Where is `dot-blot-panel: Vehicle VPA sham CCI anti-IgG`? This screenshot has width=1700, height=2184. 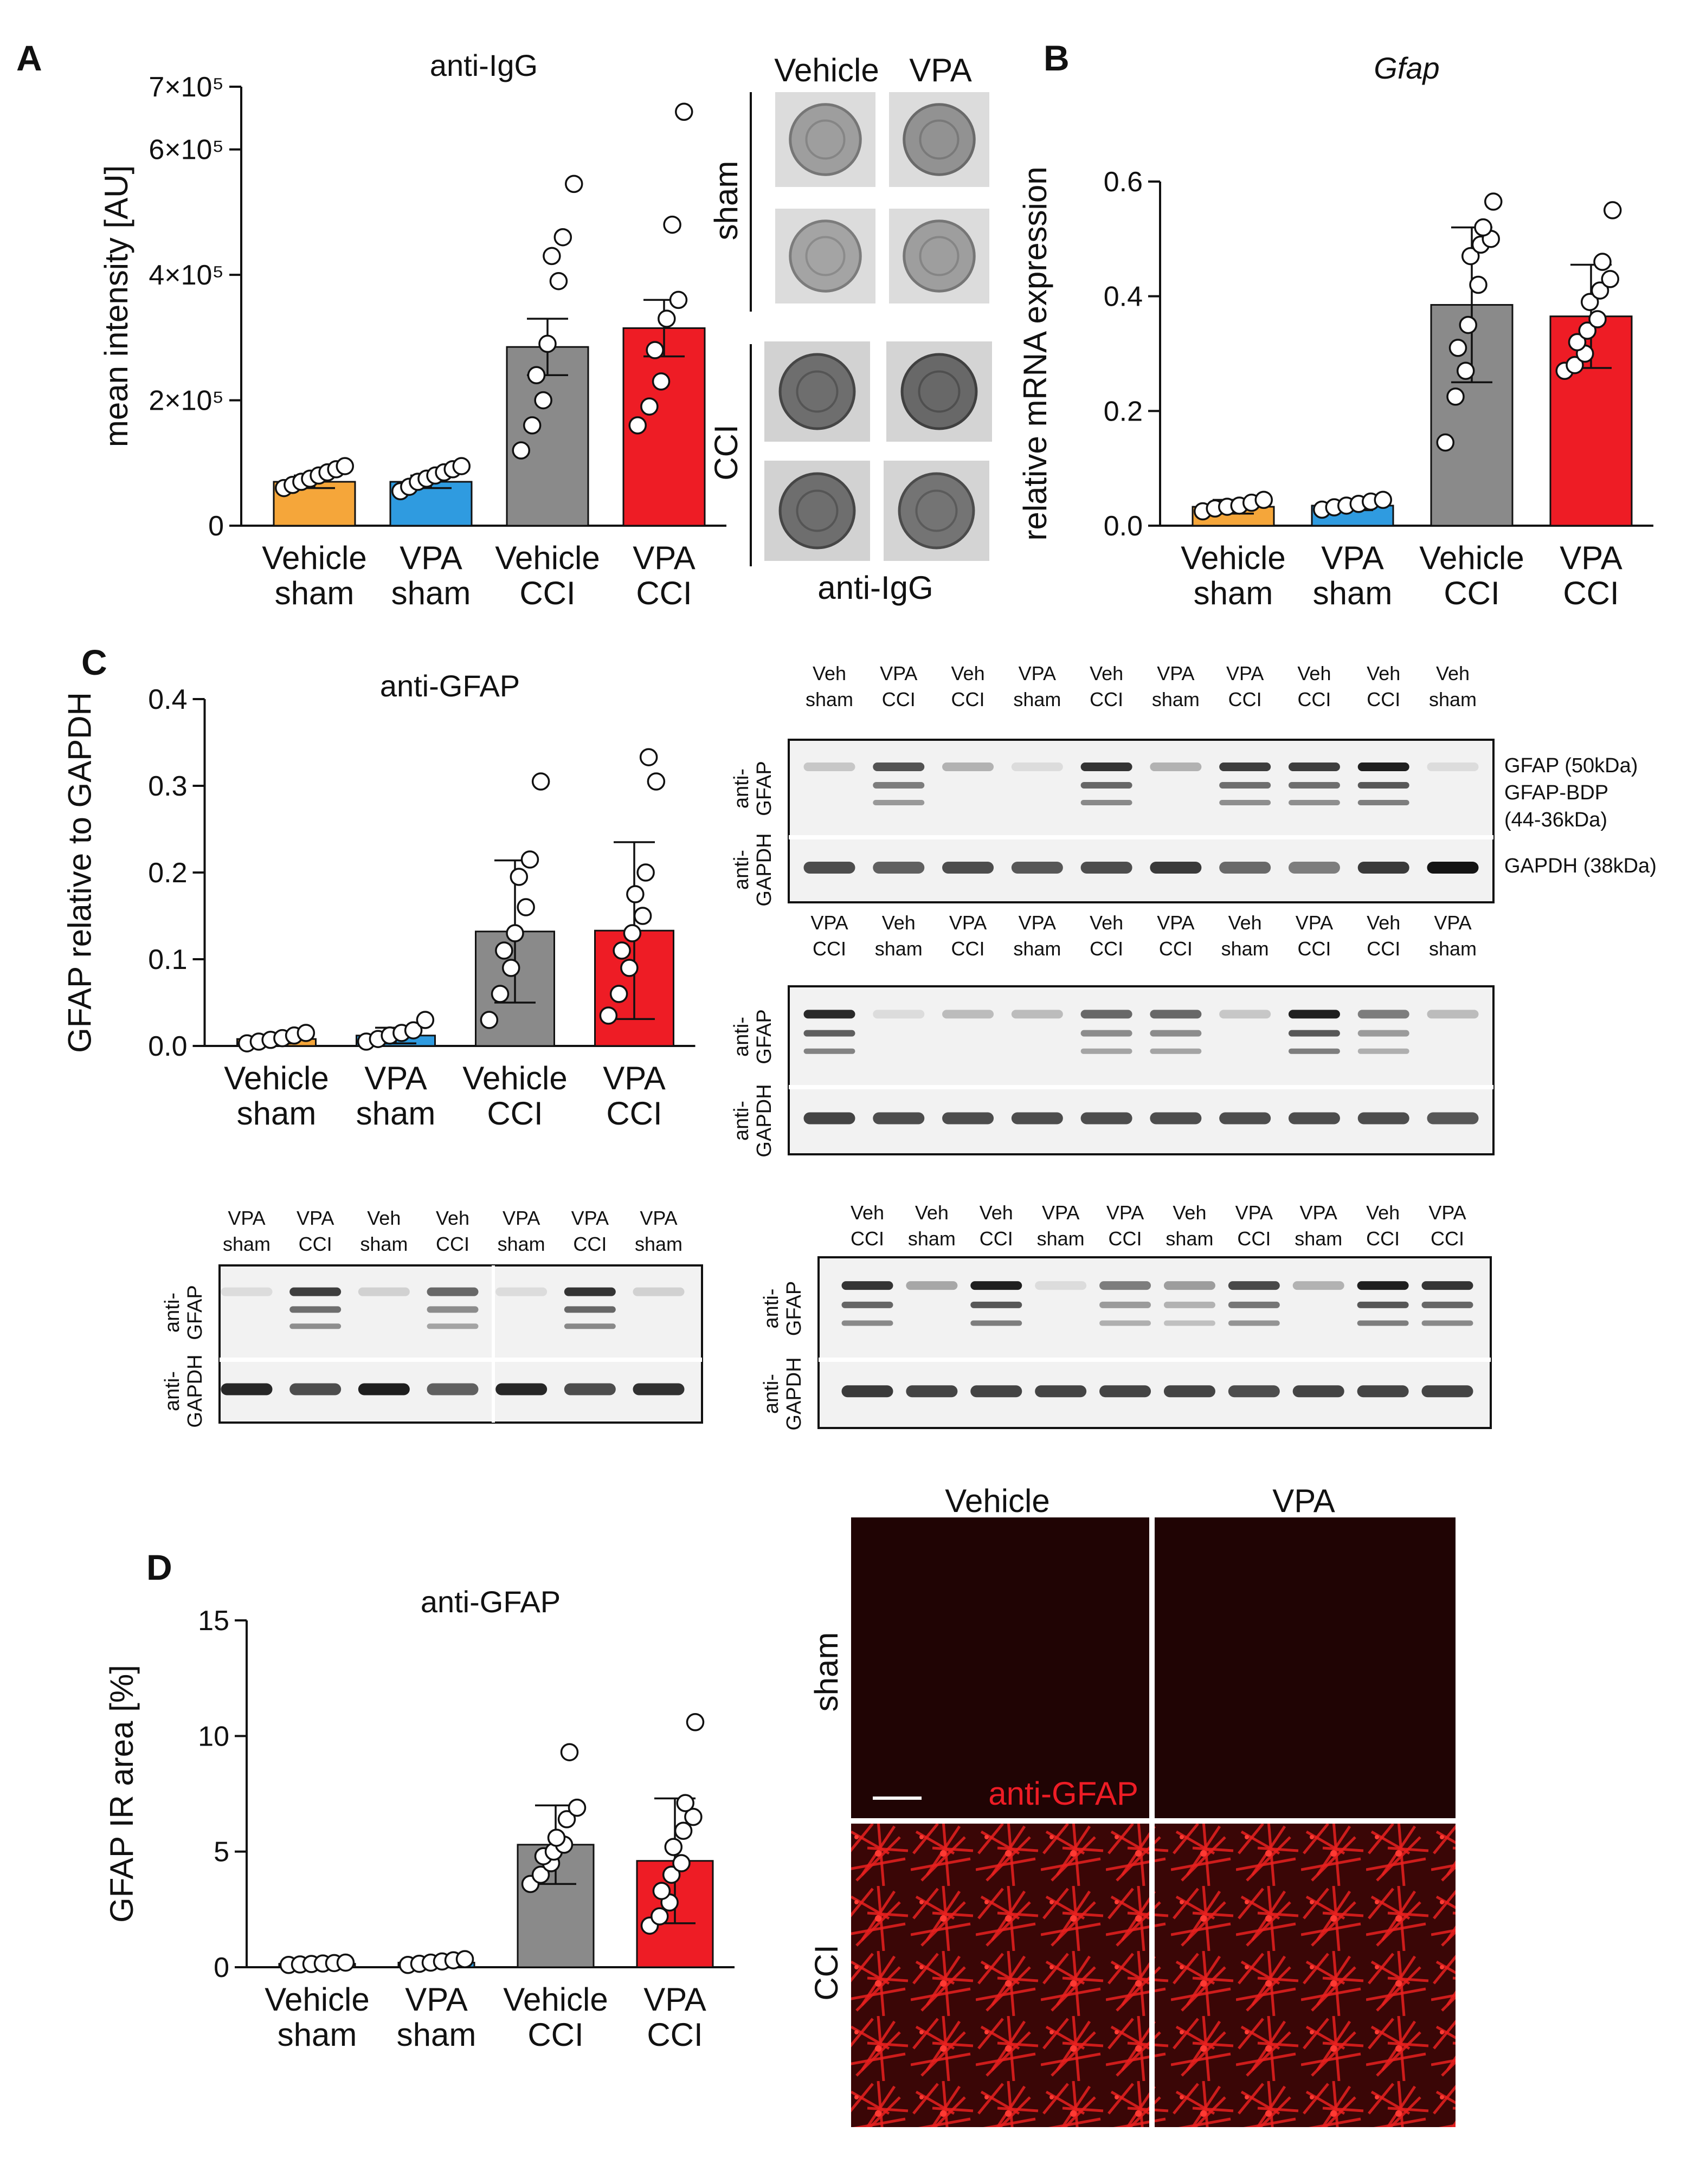 dot-blot-panel: Vehicle VPA sham CCI anti-IgG is located at coordinates (850, 329).